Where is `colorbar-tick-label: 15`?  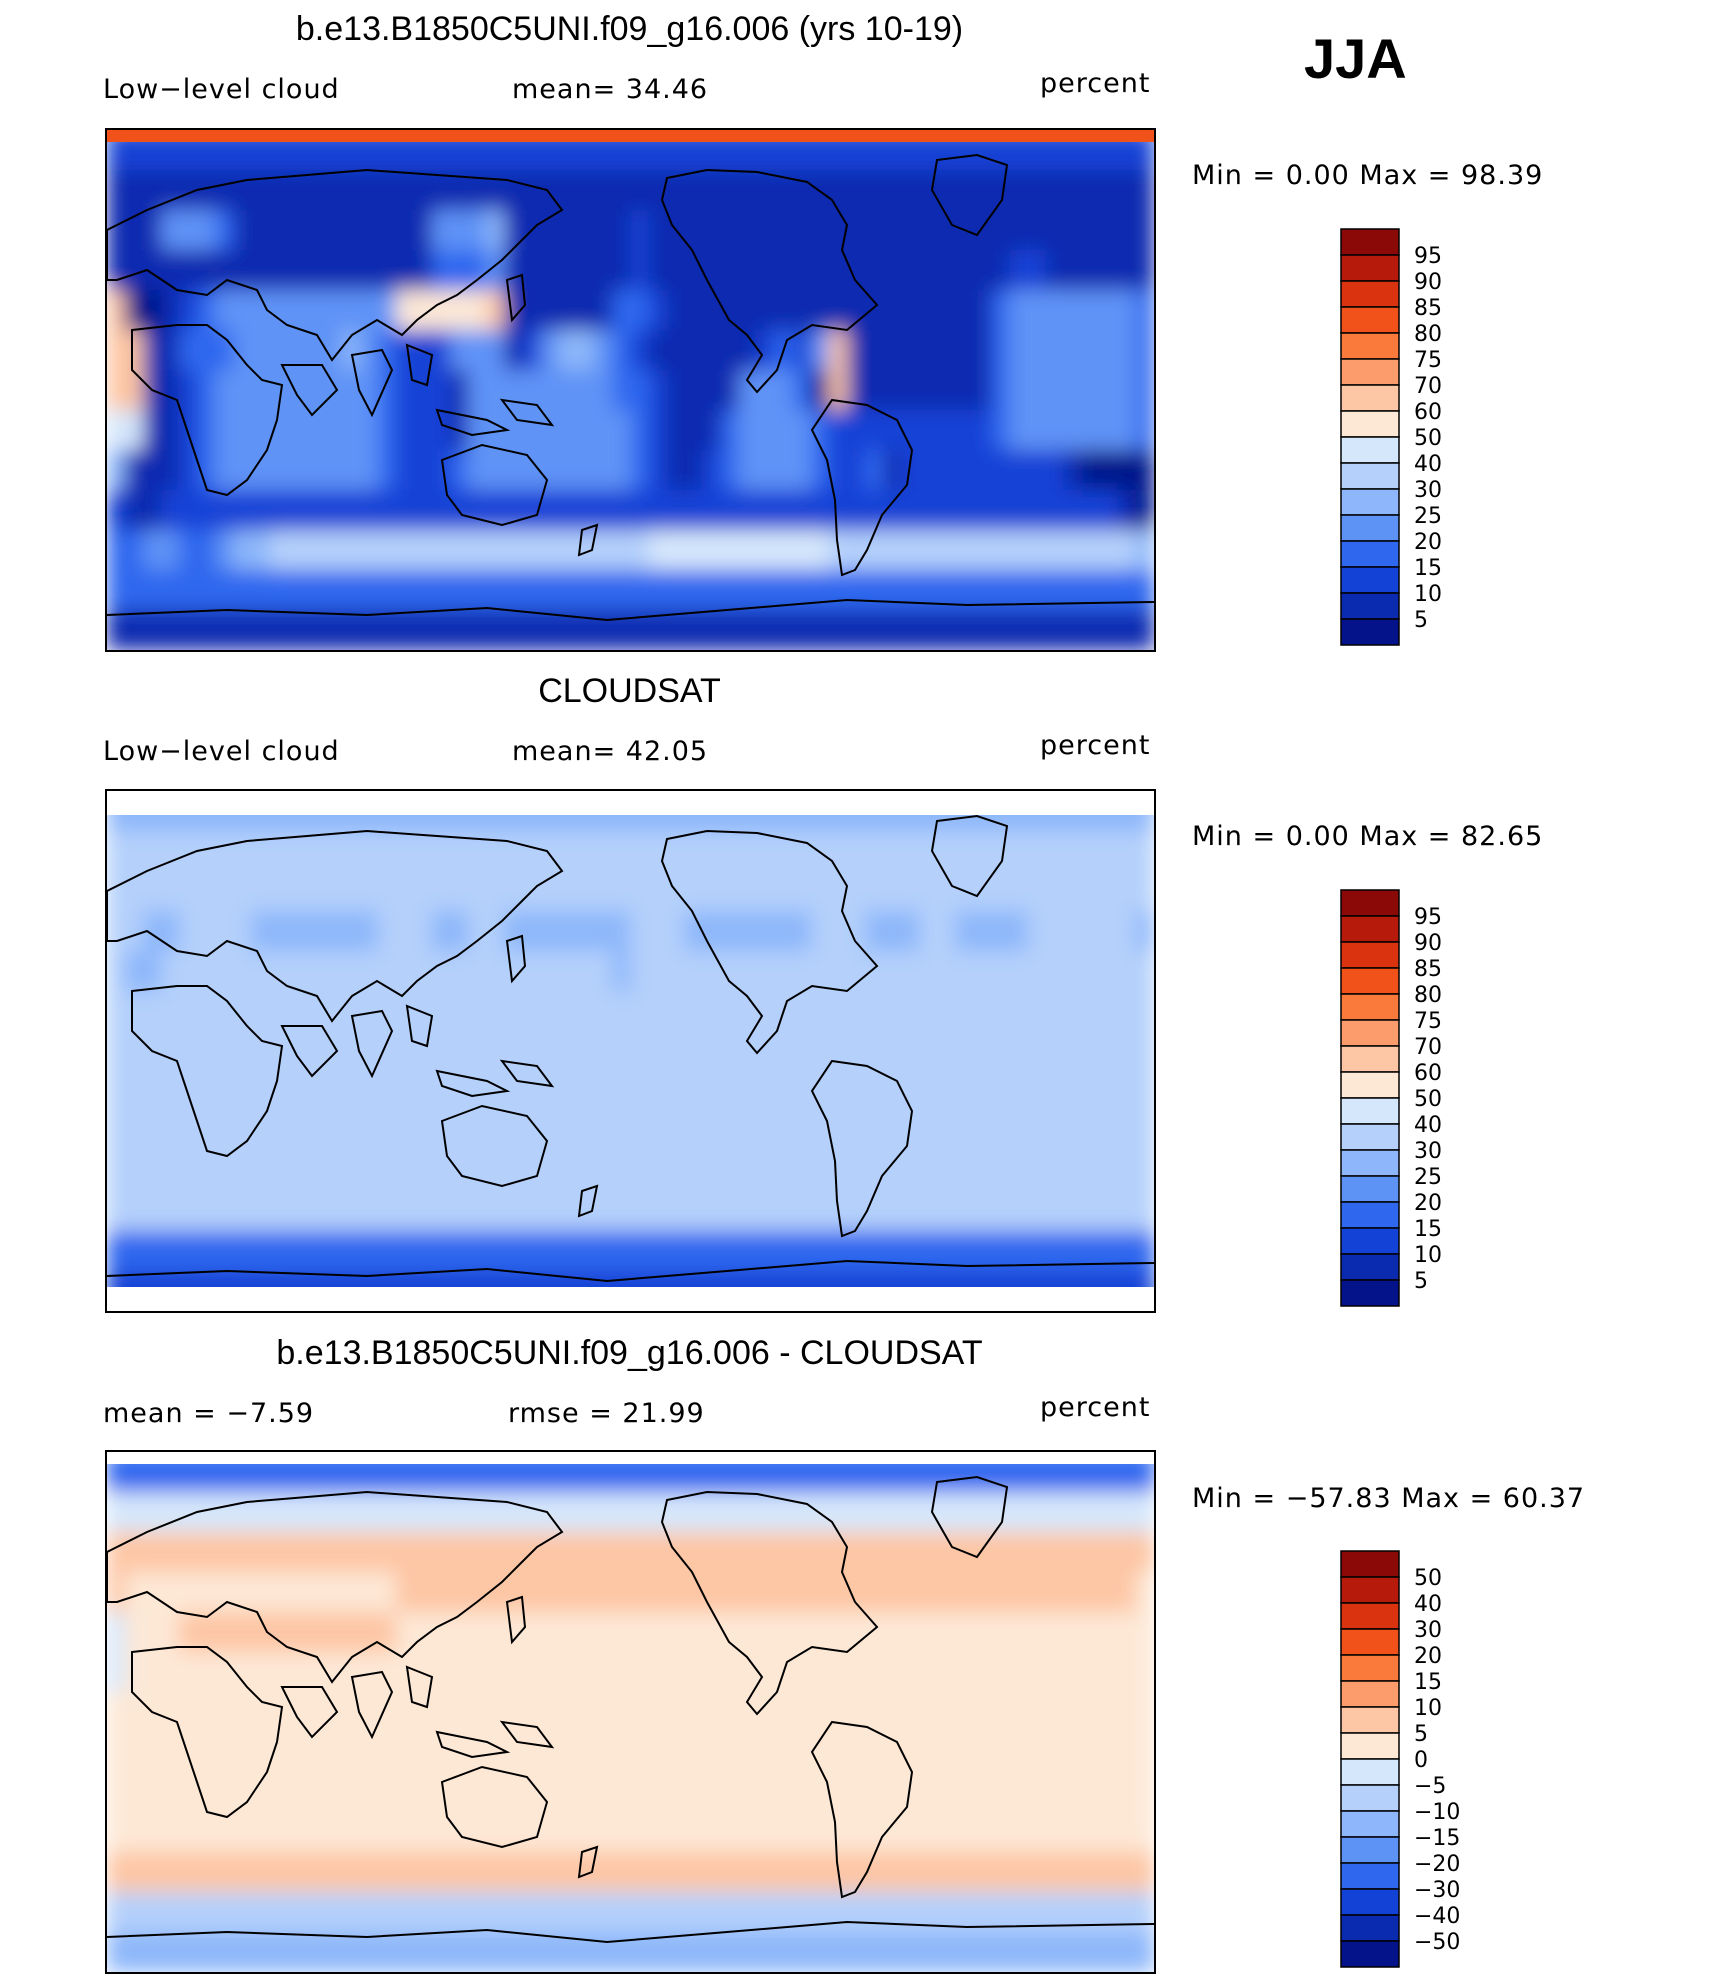
colorbar-tick-label: 15 is located at coordinates (1428, 1229).